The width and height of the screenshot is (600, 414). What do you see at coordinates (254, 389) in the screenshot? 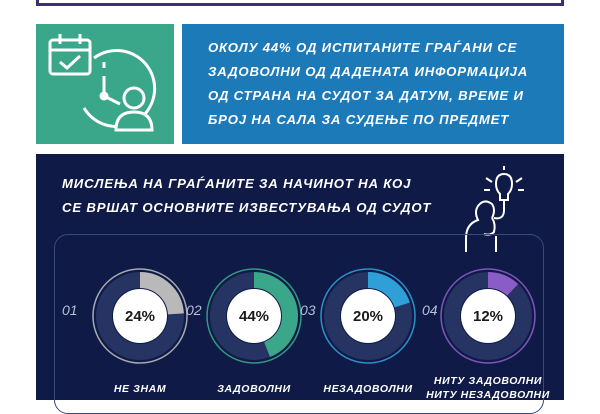
I see `category-label-2: ЗАДОВОЛНИ` at bounding box center [254, 389].